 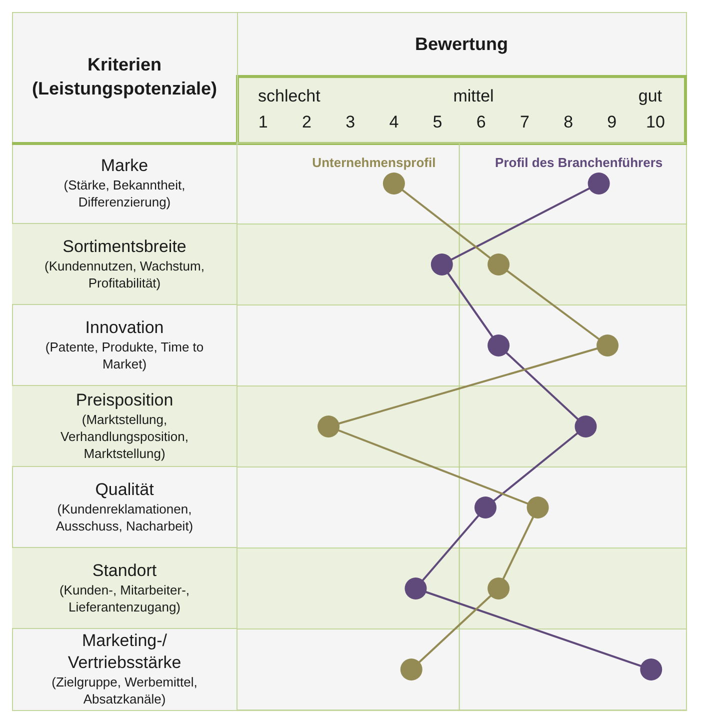 What do you see at coordinates (263, 122) in the screenshot?
I see `x-tick-label: 1` at bounding box center [263, 122].